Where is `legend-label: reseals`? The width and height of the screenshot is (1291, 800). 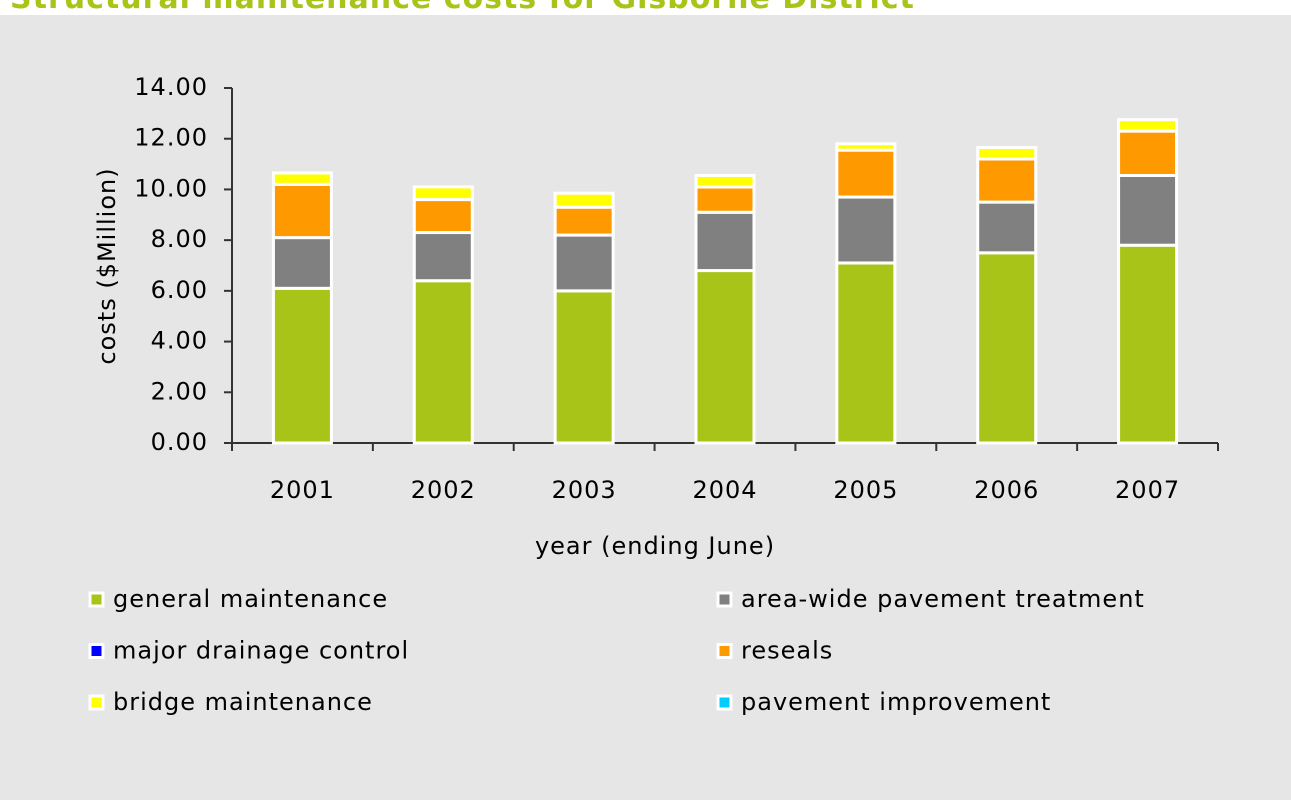 legend-label: reseals is located at coordinates (787, 651).